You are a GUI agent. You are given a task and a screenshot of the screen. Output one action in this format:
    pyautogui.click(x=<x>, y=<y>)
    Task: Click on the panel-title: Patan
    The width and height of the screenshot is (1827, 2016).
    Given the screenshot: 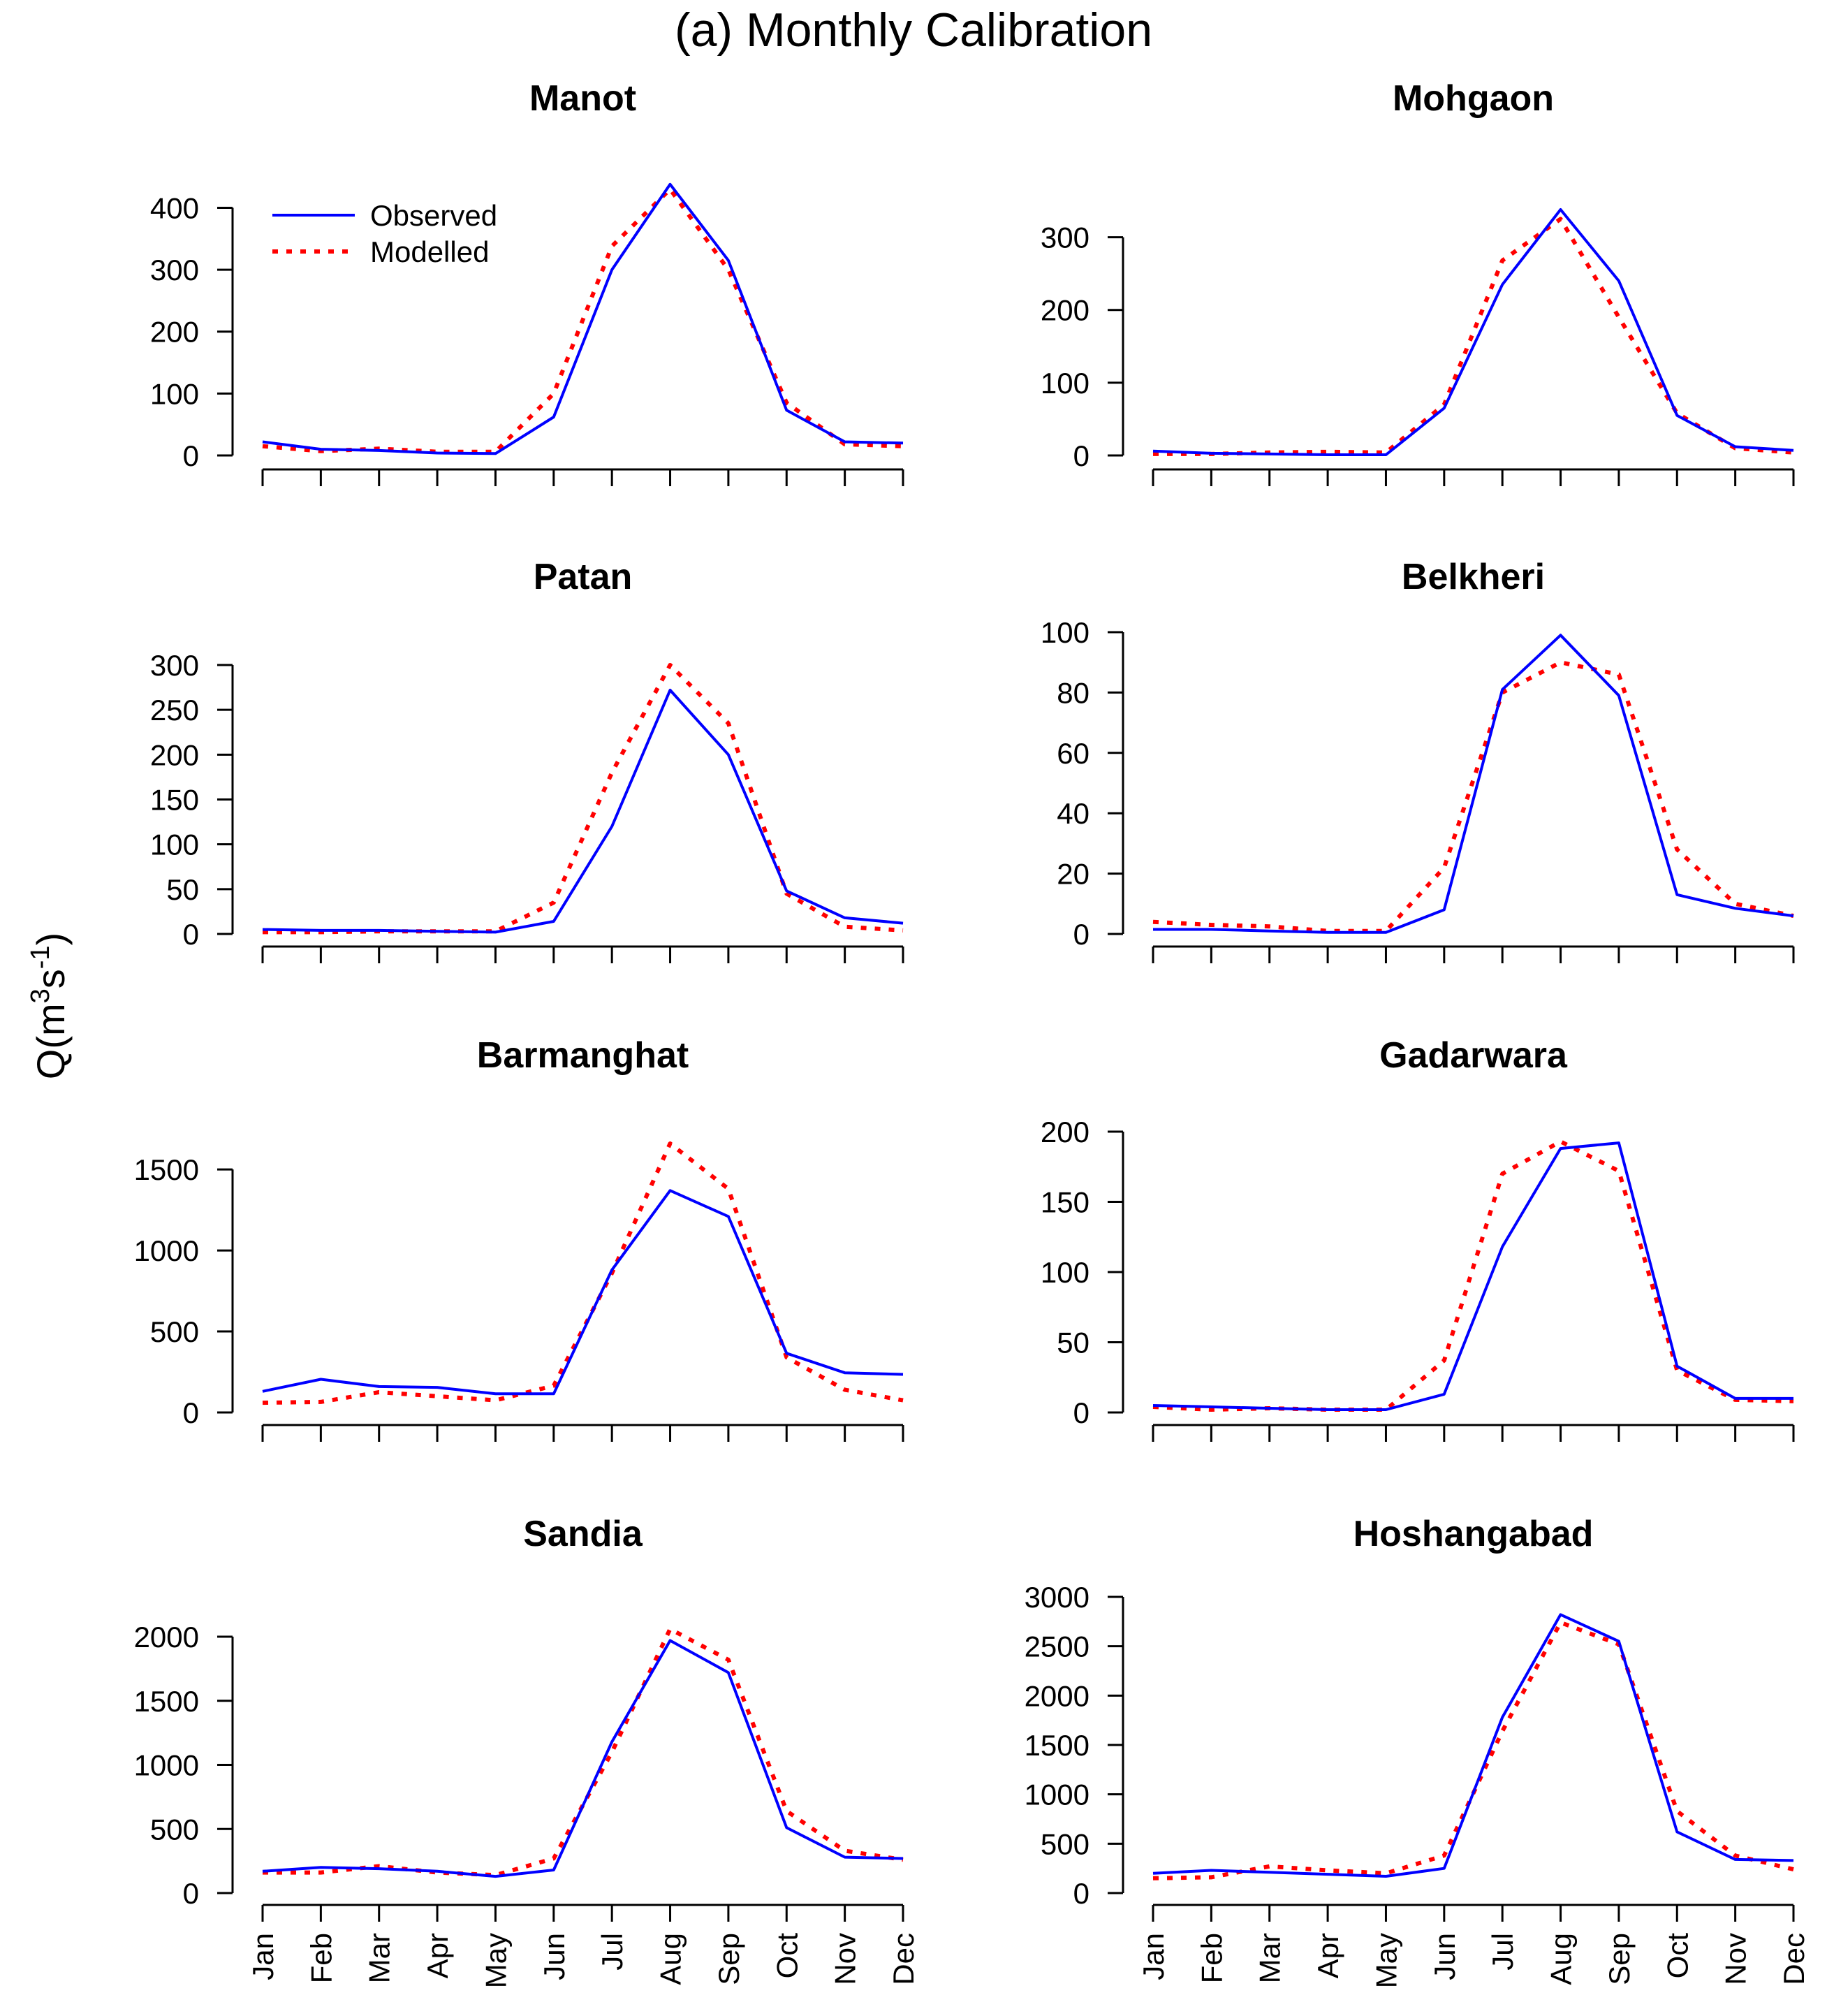 What is the action you would take?
    pyautogui.click(x=583, y=577)
    